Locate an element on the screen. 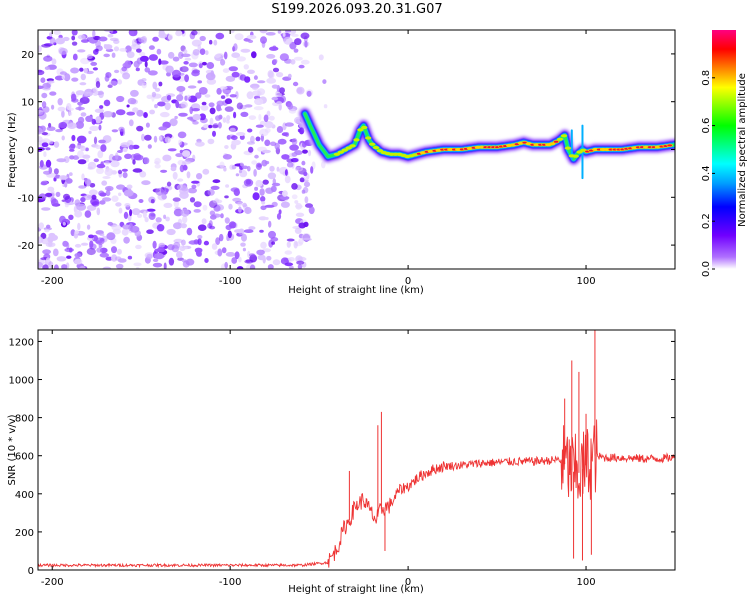 This screenshot has height=600, width=750. snr-xlabel: Height of straight line (km) is located at coordinates (356, 589).